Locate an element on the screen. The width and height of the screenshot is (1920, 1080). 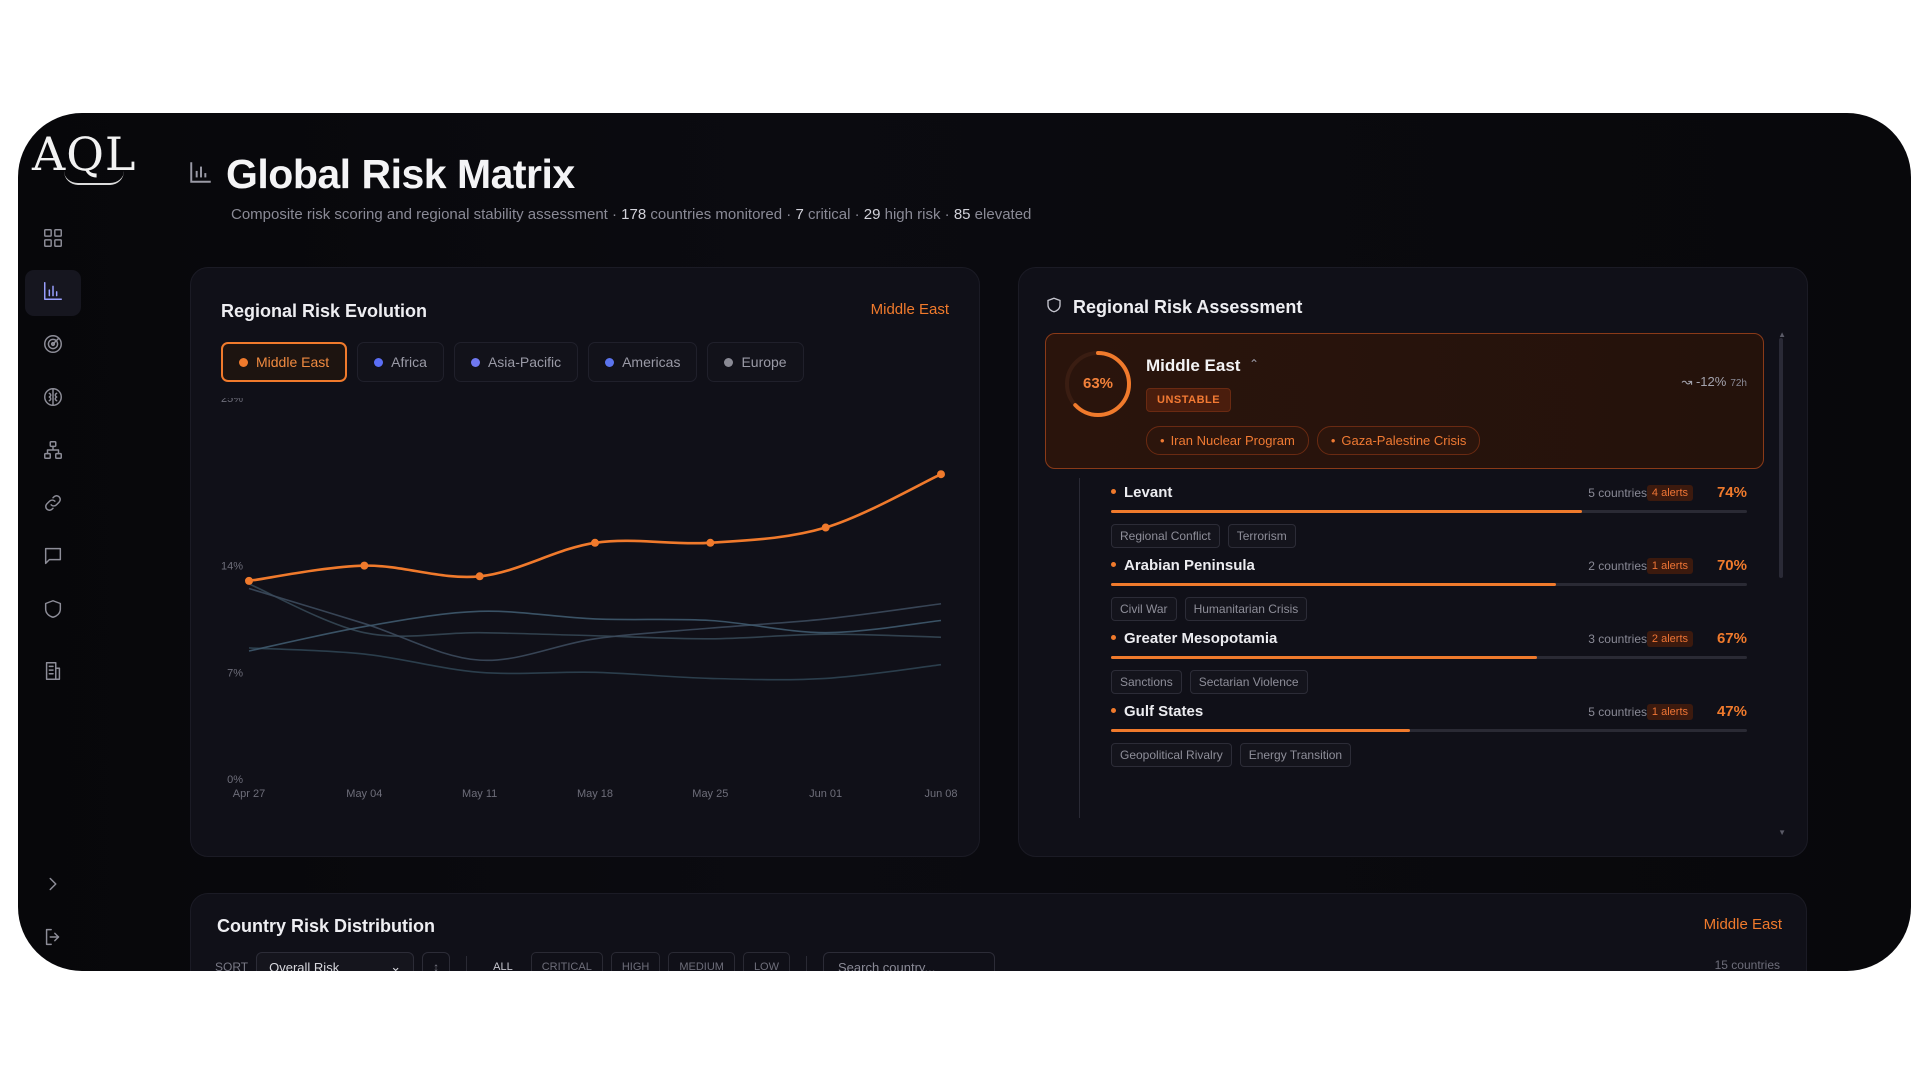
subregion-tags: Regional Conflict Terrorism is located at coordinates (1203, 536).